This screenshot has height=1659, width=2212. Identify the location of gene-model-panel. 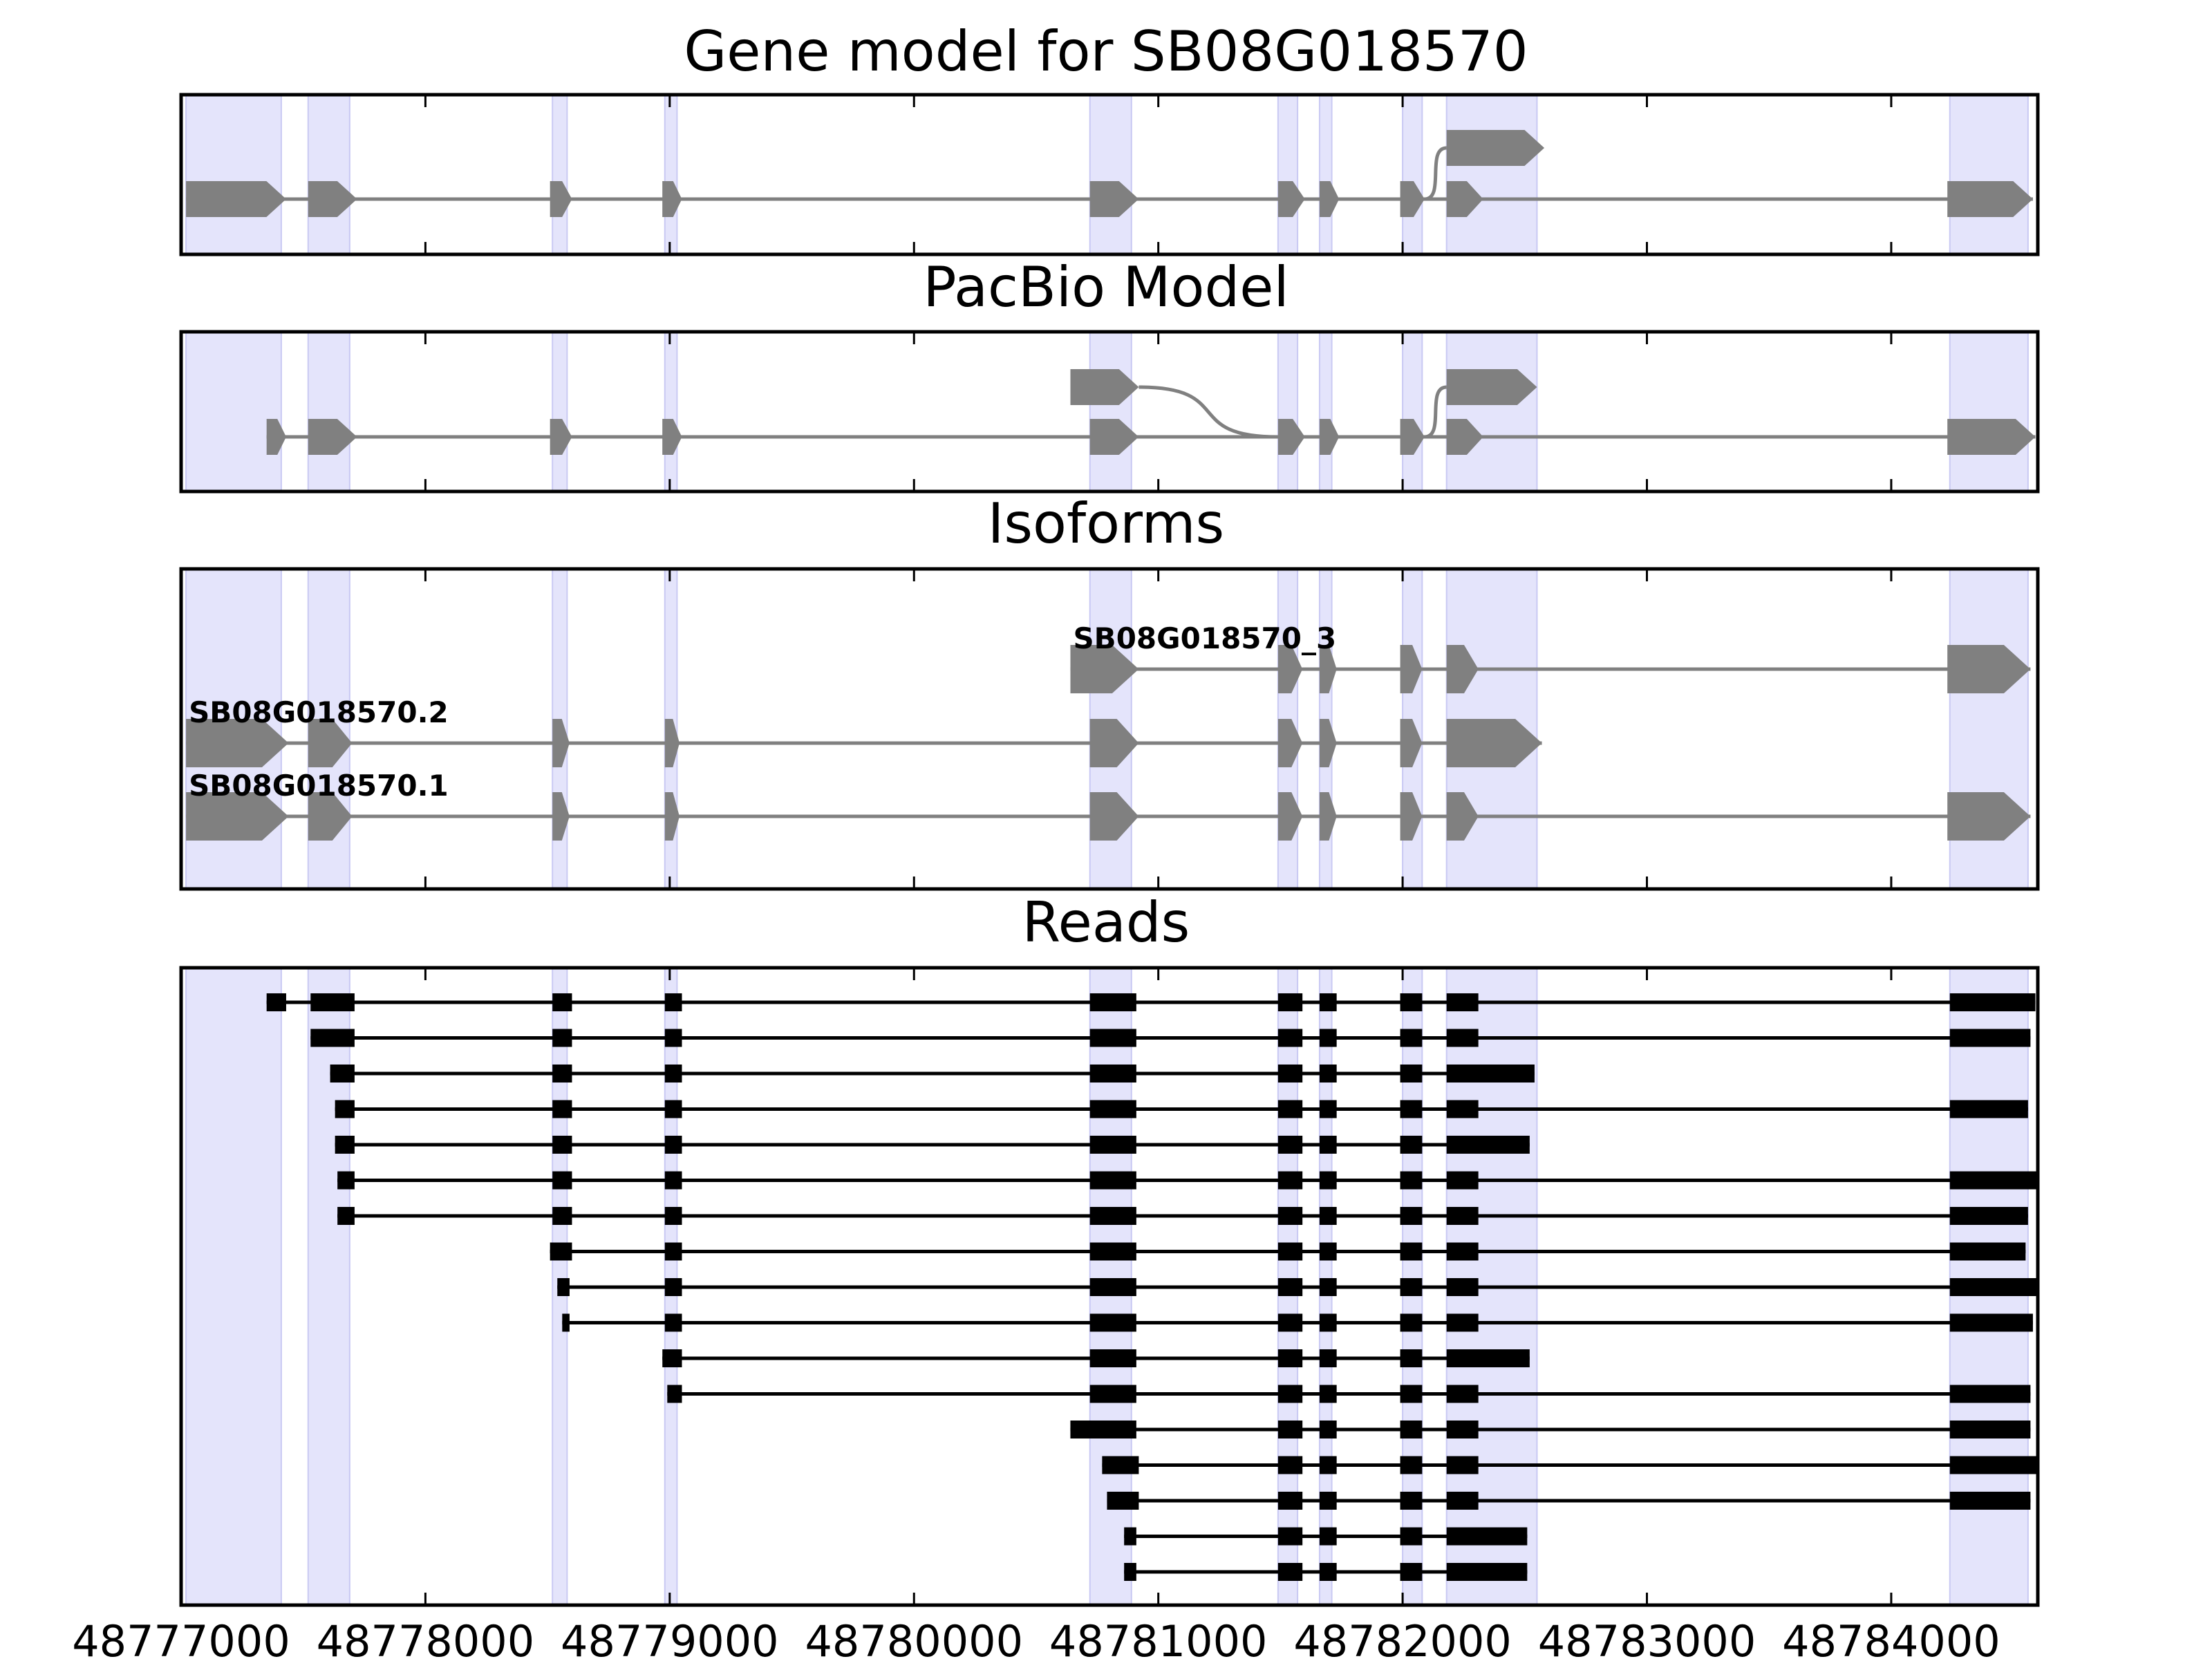
(1110, 174).